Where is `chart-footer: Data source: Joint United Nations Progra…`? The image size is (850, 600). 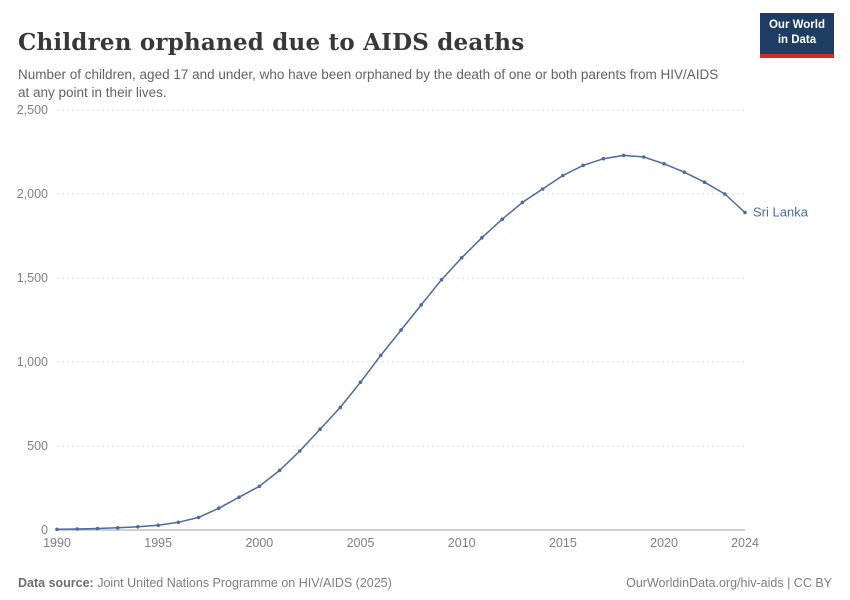 chart-footer: Data source: Joint United Nations Progra… is located at coordinates (425, 583).